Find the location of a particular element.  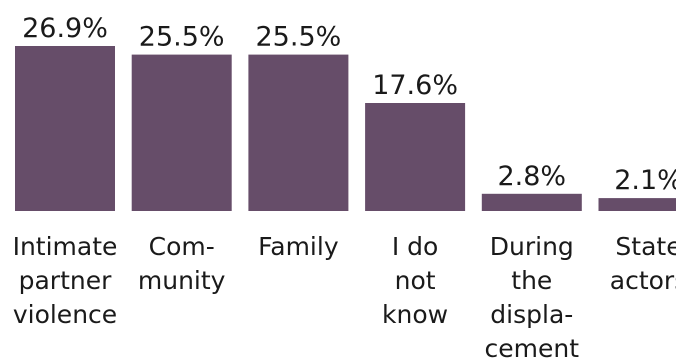

category-label-3-line-0: I do is located at coordinates (415, 246).